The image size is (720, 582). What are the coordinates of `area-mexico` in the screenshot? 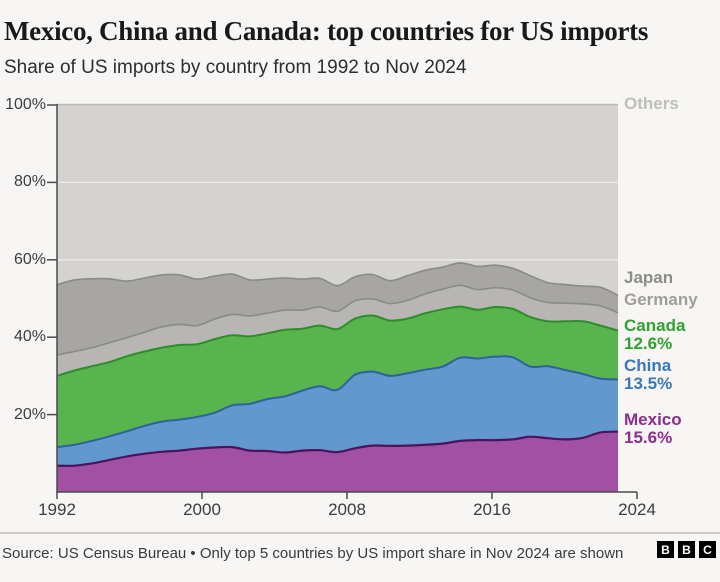 It's located at (337, 461).